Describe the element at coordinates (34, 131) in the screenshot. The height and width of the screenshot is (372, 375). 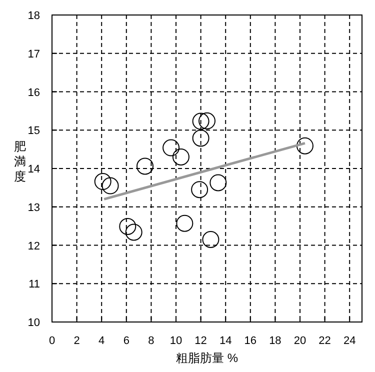
I see `y-tick-label: 15` at that location.